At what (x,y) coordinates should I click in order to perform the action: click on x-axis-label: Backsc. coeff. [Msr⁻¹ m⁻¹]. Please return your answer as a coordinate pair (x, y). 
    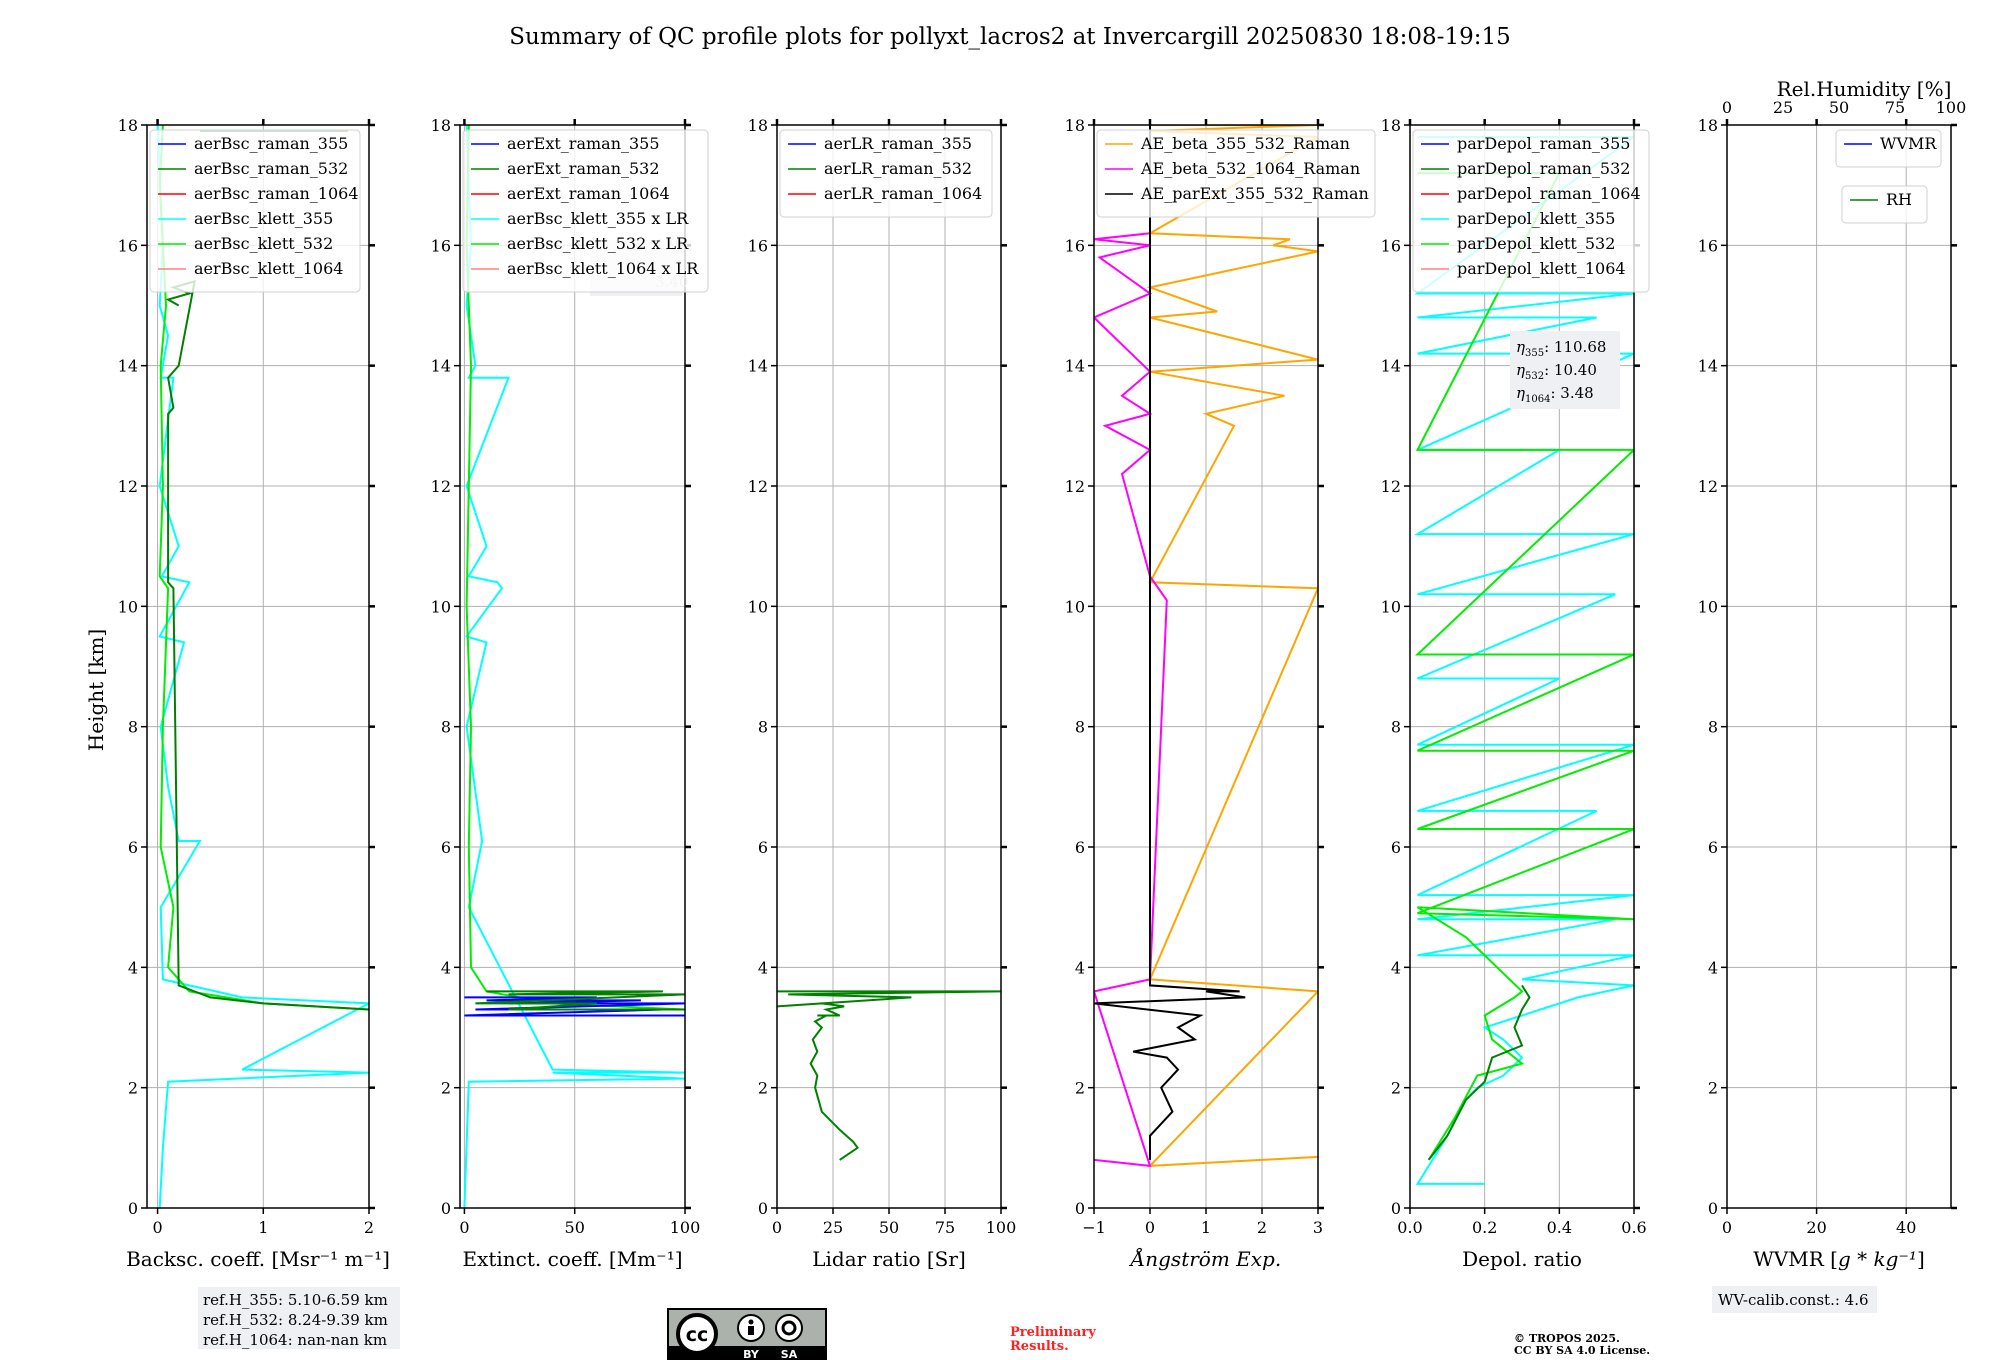
    Looking at the image, I should click on (258, 1259).